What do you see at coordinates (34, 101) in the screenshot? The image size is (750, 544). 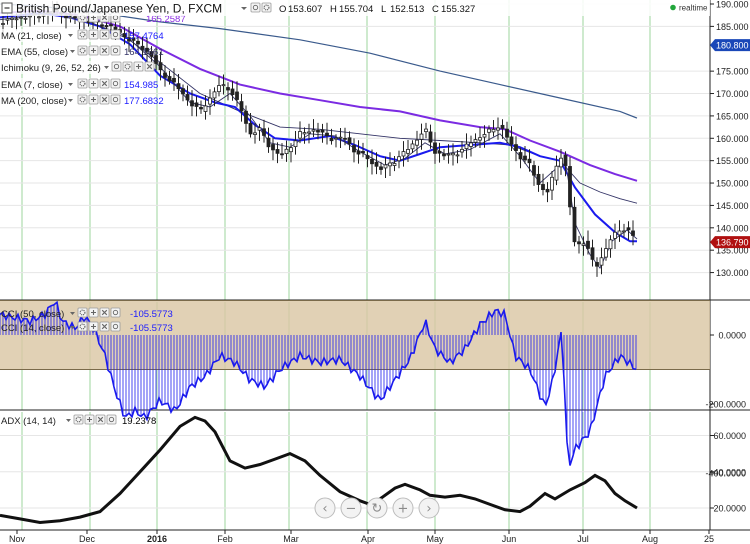 I see `indicator-legend-label: MA (200, close)` at bounding box center [34, 101].